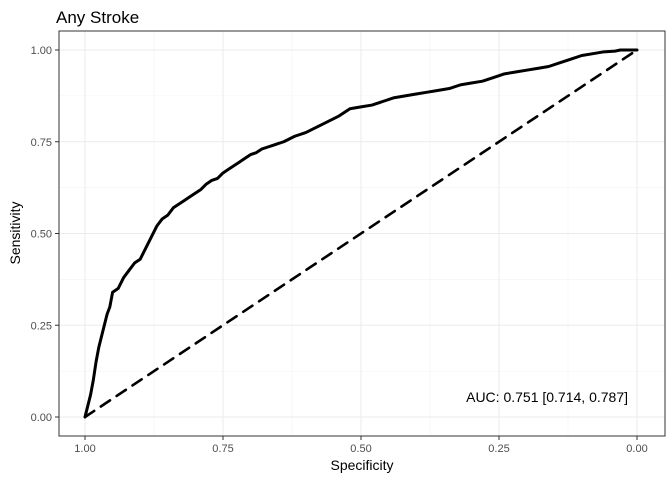  Describe the element at coordinates (97, 17) in the screenshot. I see `chart-title: Any Stroke` at that location.